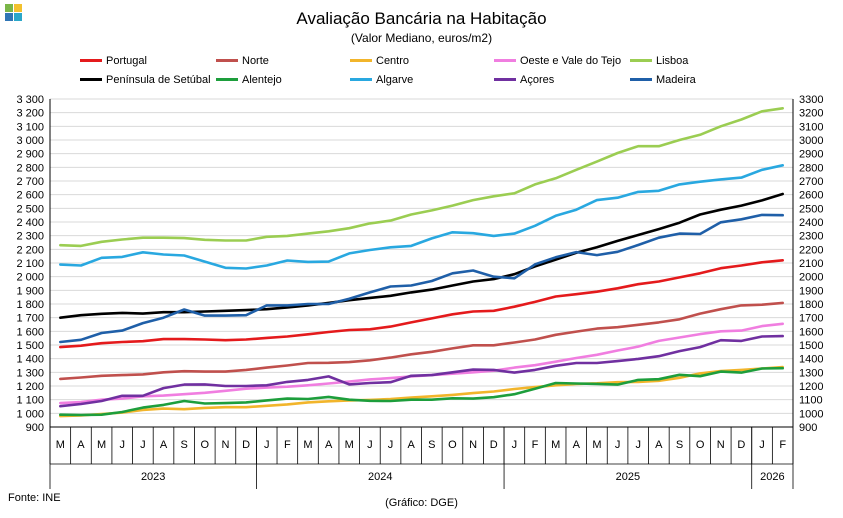 The image size is (843, 518). I want to click on chart-credit: (Gráfico: DGE), so click(421, 503).